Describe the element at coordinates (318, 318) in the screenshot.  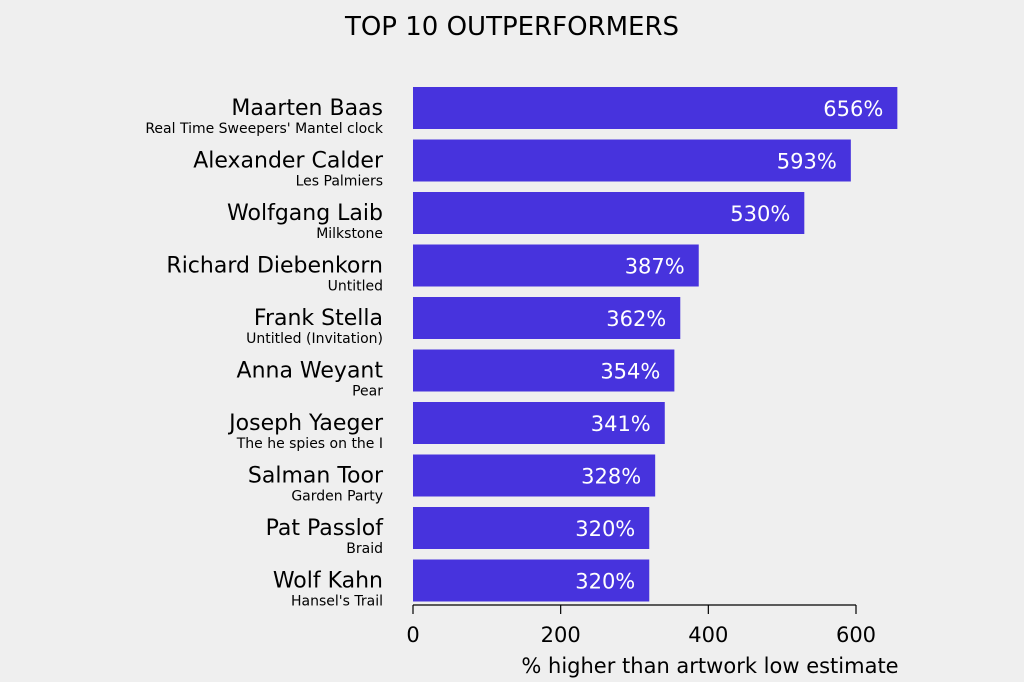
I see `artist-name: Frank Stella` at that location.